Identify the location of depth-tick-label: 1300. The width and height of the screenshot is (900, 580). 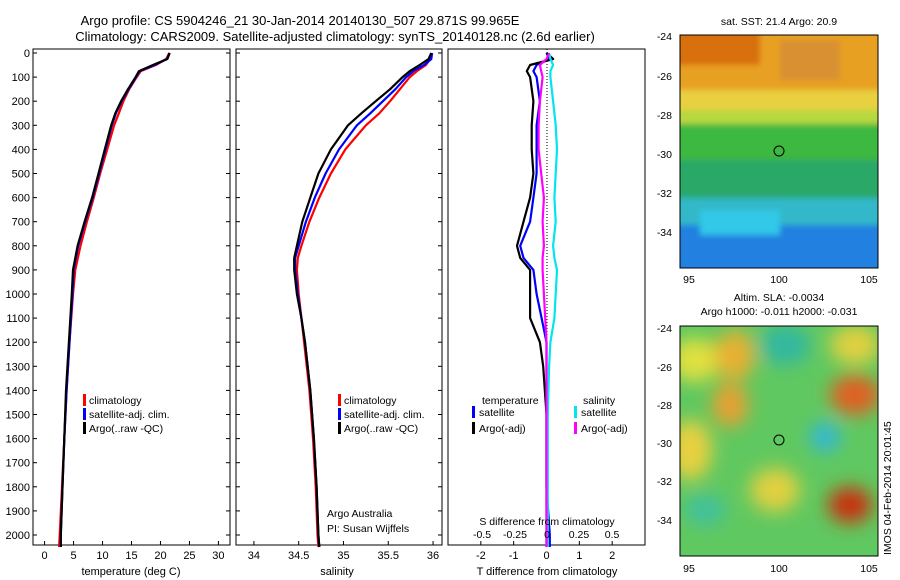
(18, 367).